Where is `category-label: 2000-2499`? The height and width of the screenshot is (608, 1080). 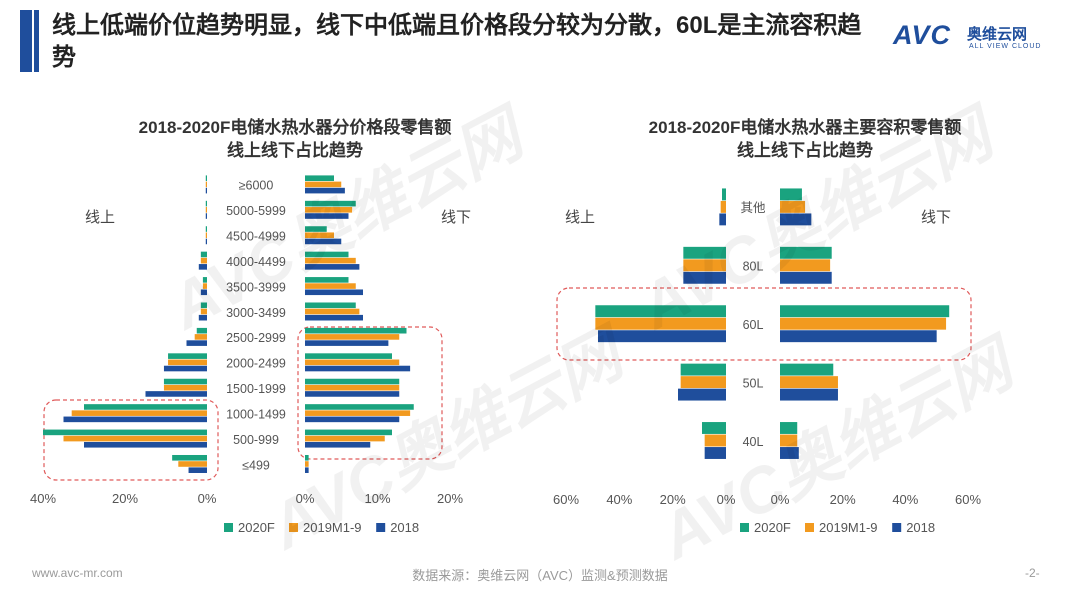
category-label: 2000-2499 is located at coordinates (256, 364).